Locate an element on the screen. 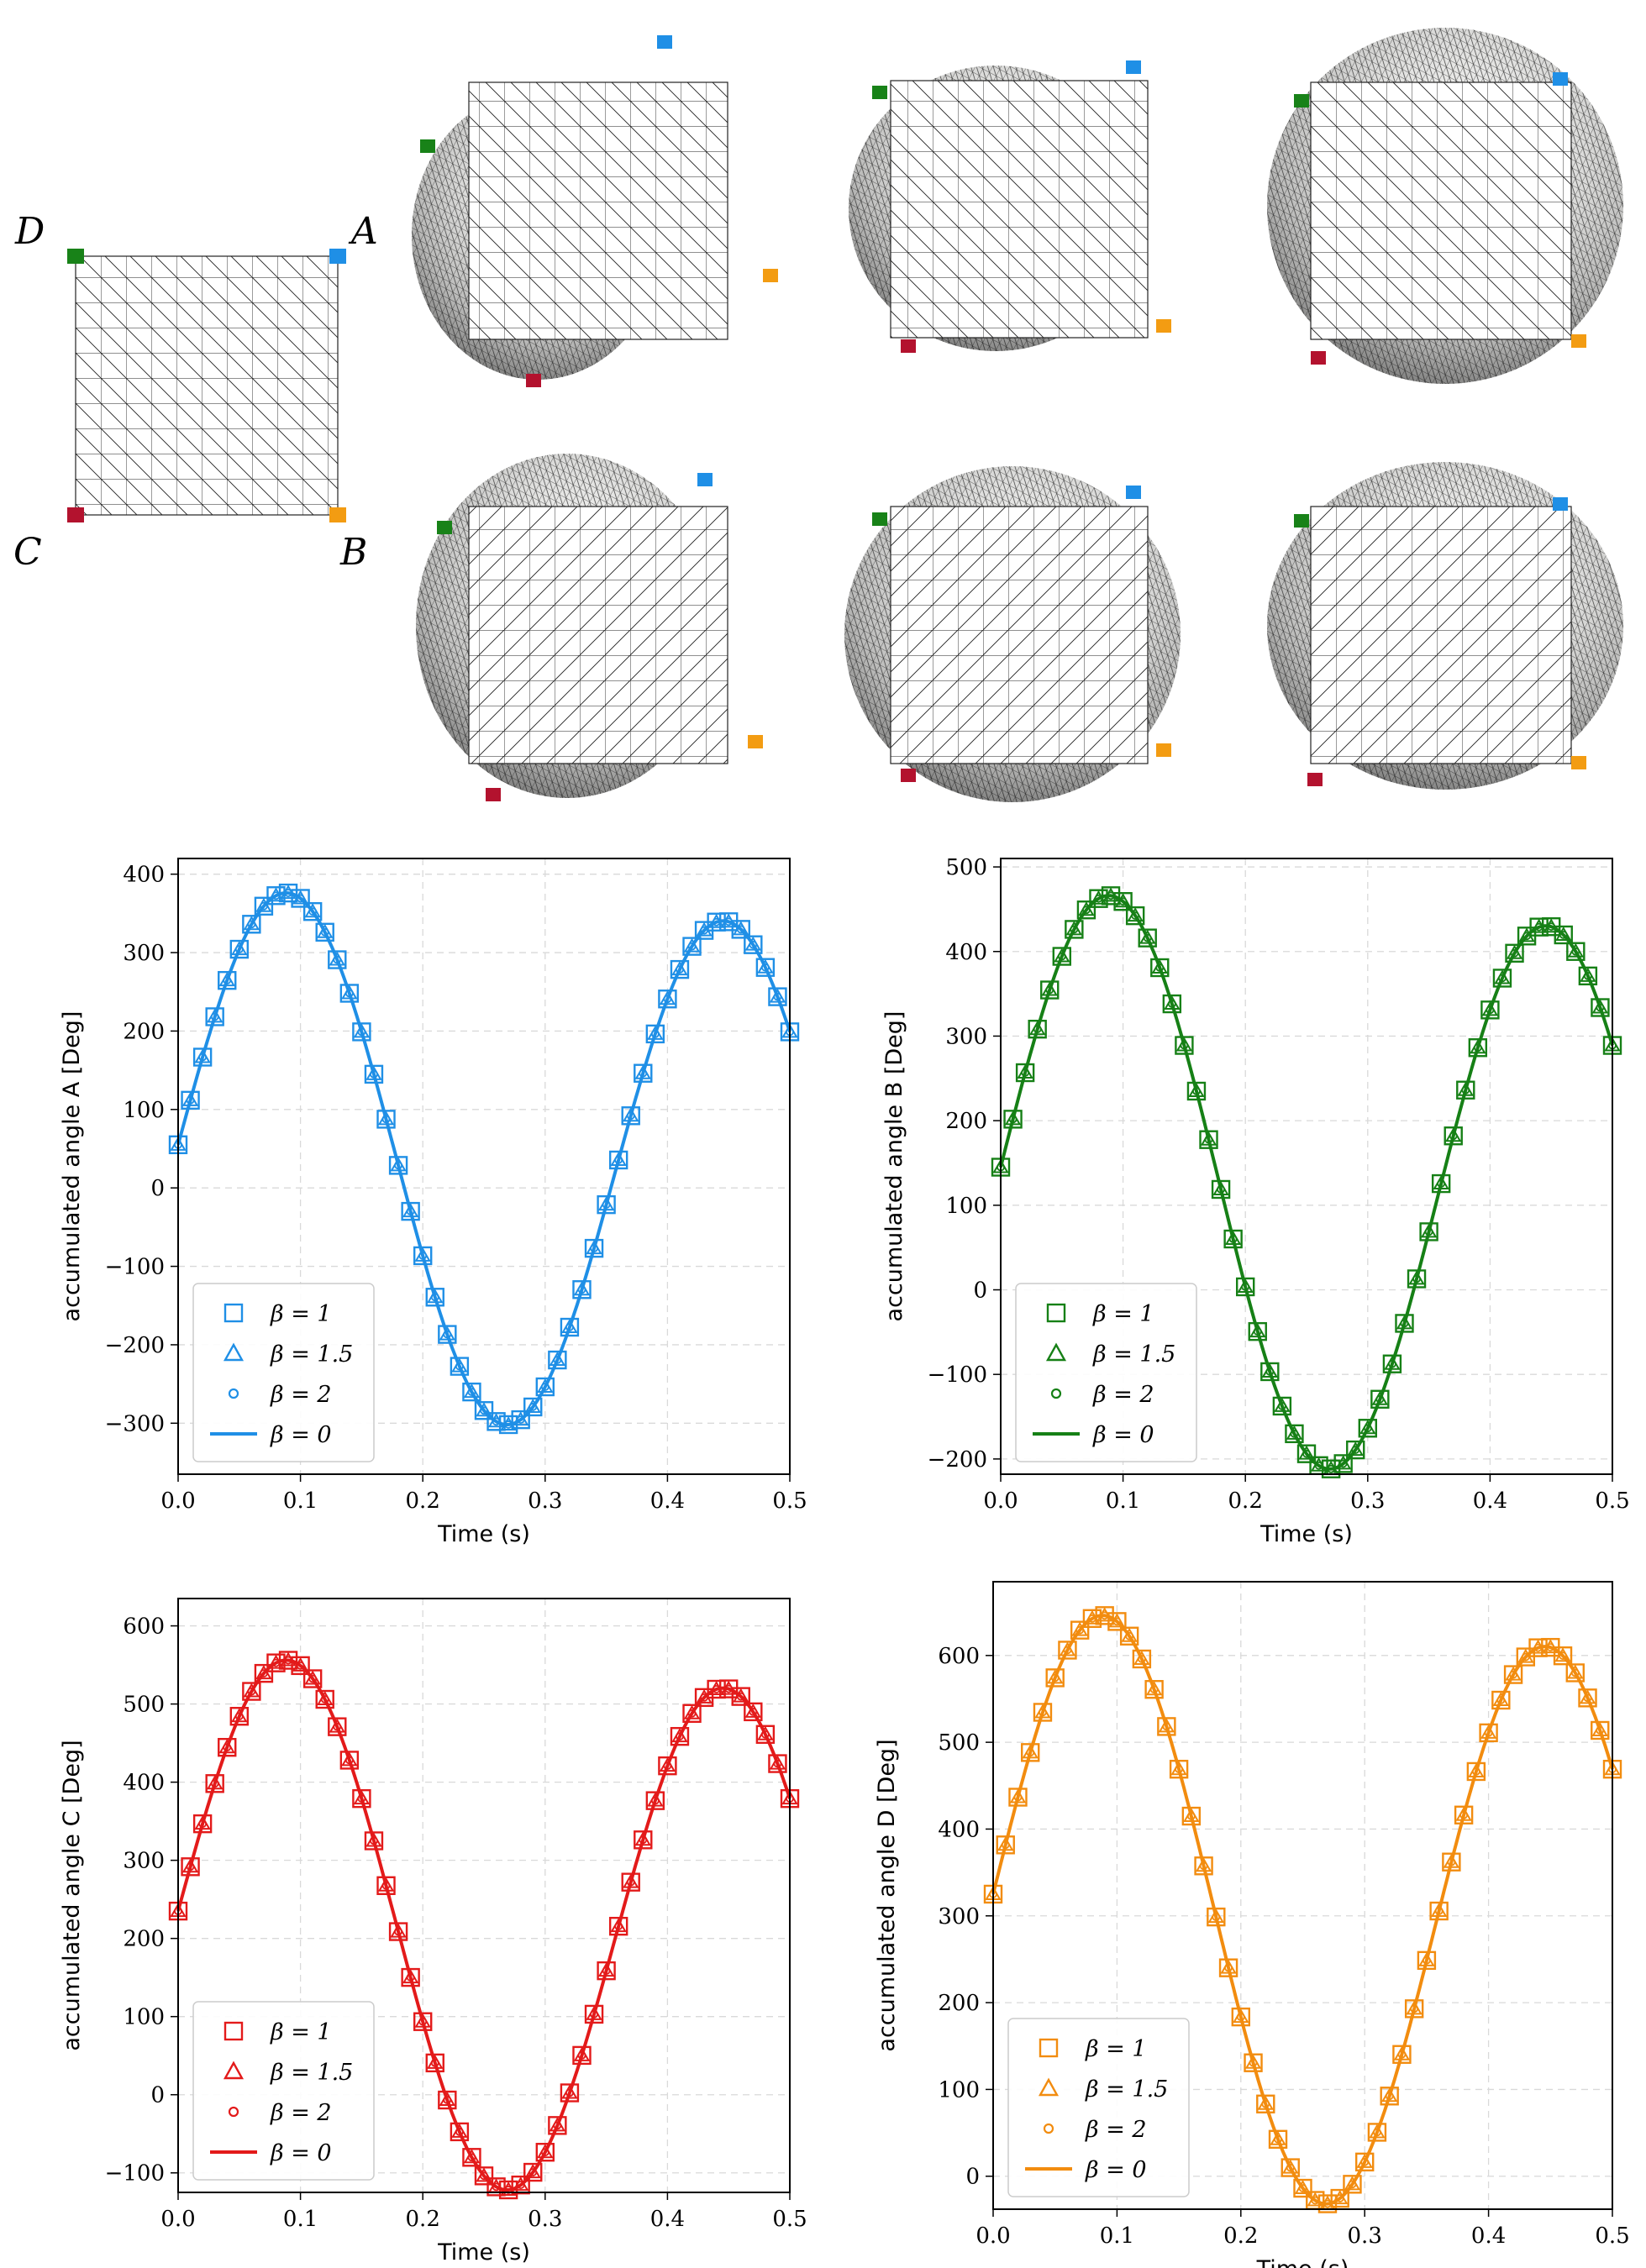  legend-label: β = 1 is located at coordinates (1116, 2049).